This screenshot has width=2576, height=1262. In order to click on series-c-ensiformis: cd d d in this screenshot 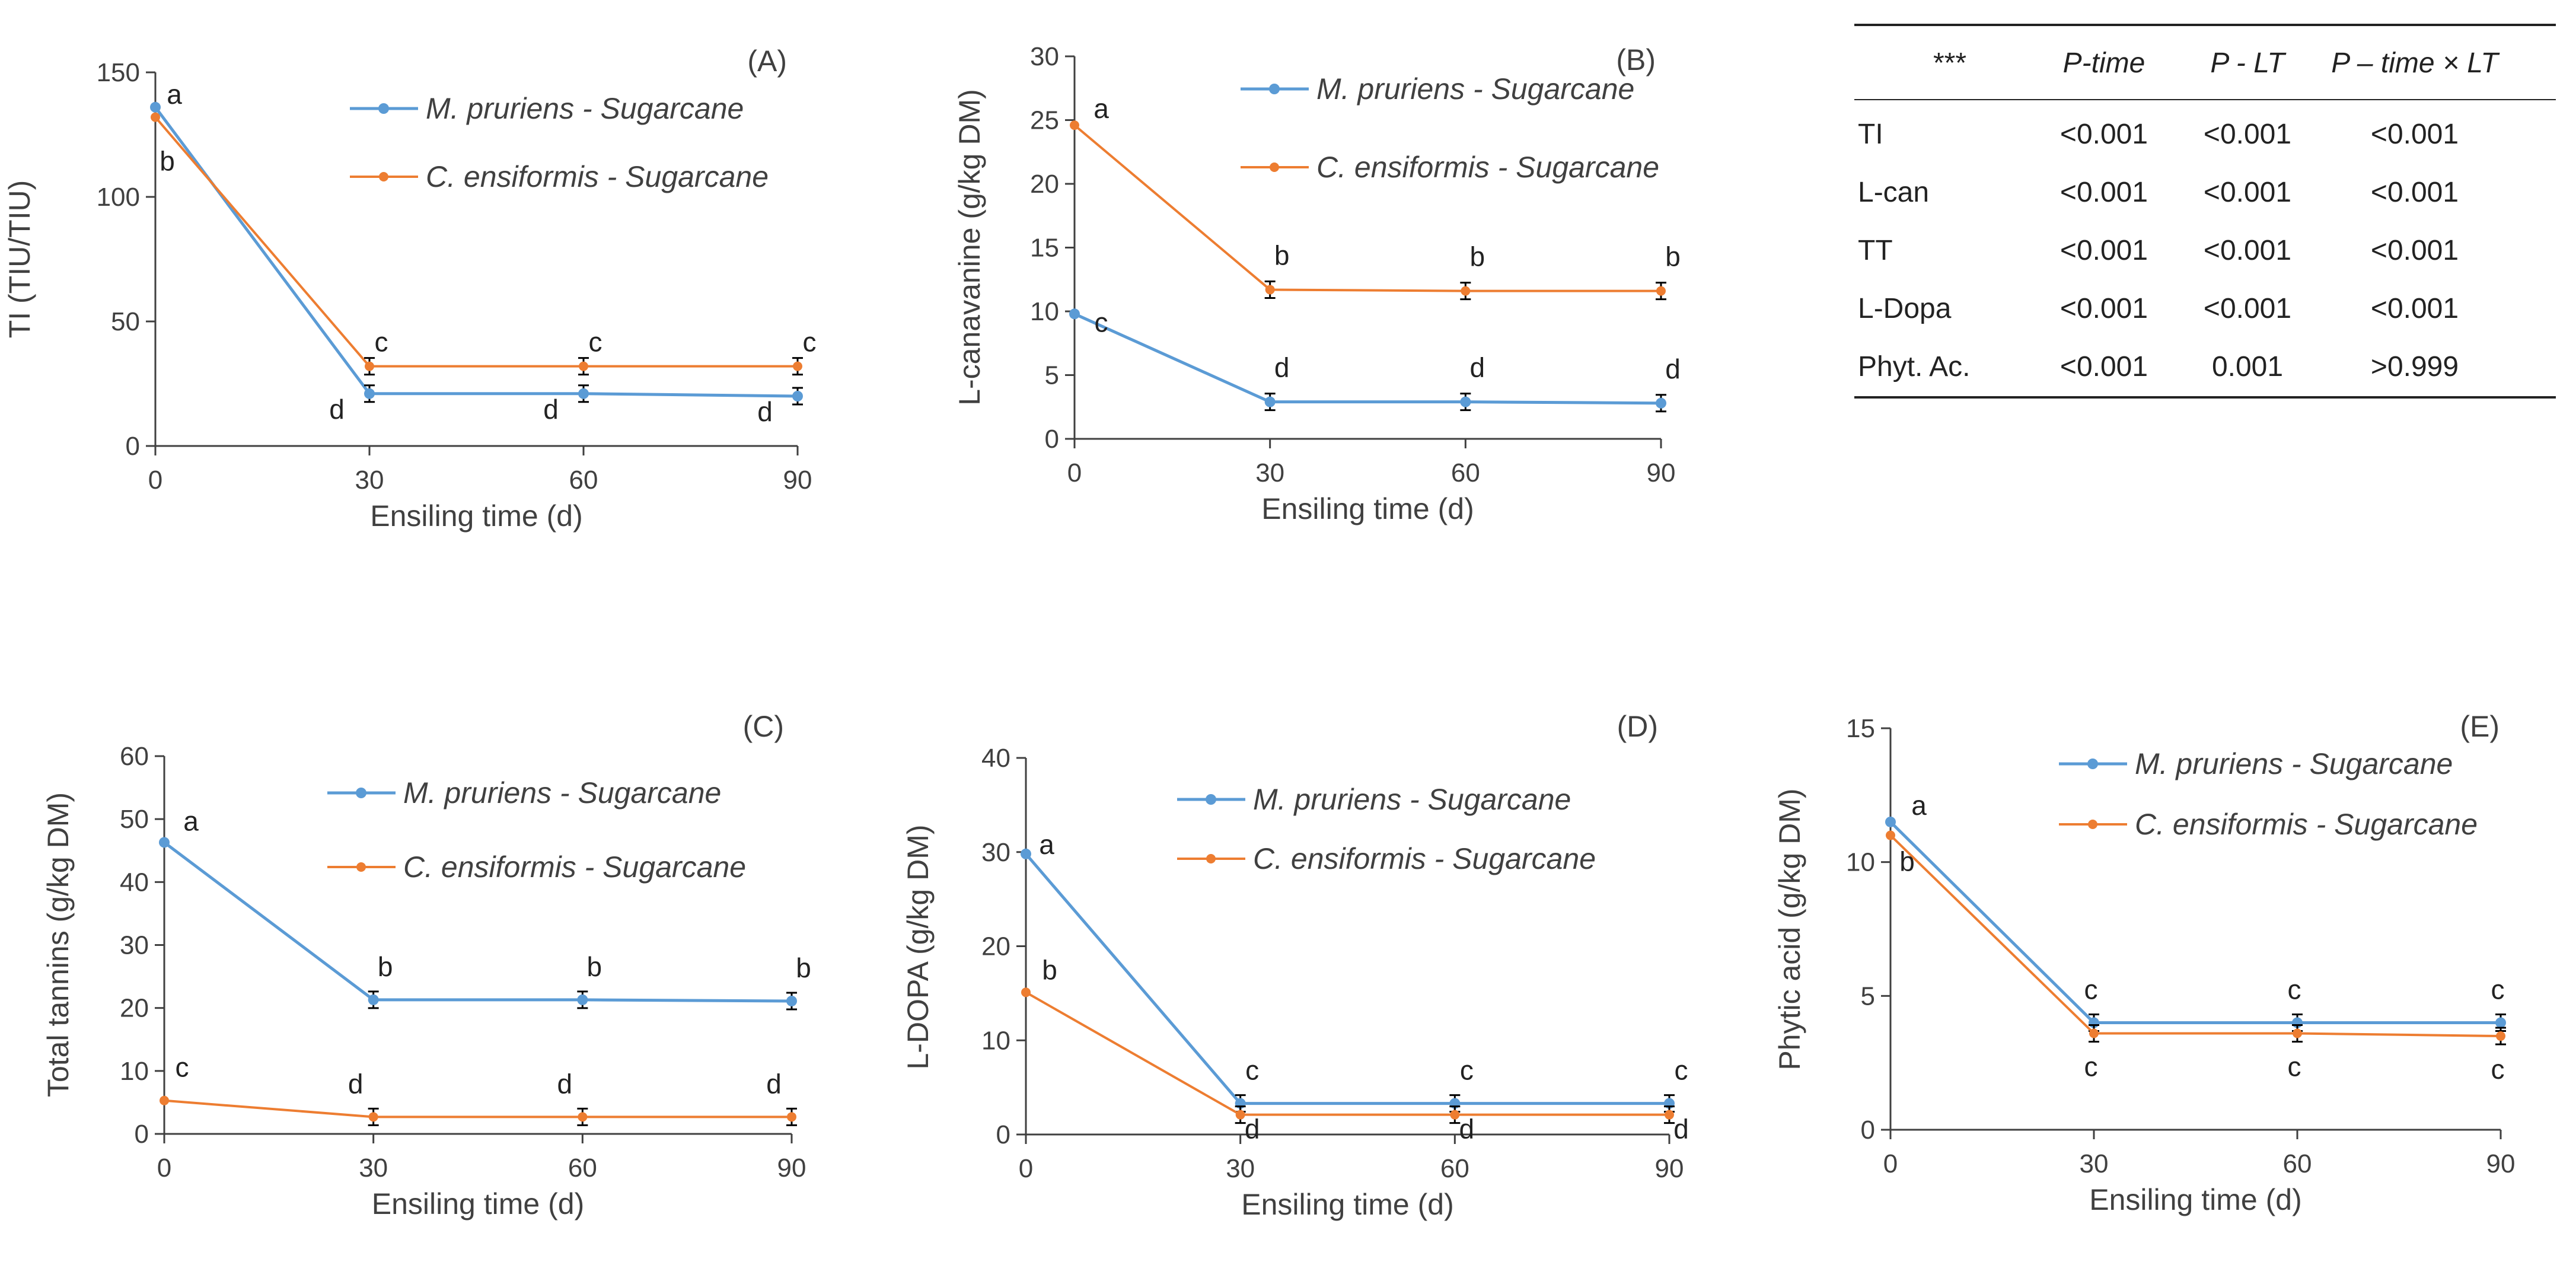, I will do `click(478, 1089)`.